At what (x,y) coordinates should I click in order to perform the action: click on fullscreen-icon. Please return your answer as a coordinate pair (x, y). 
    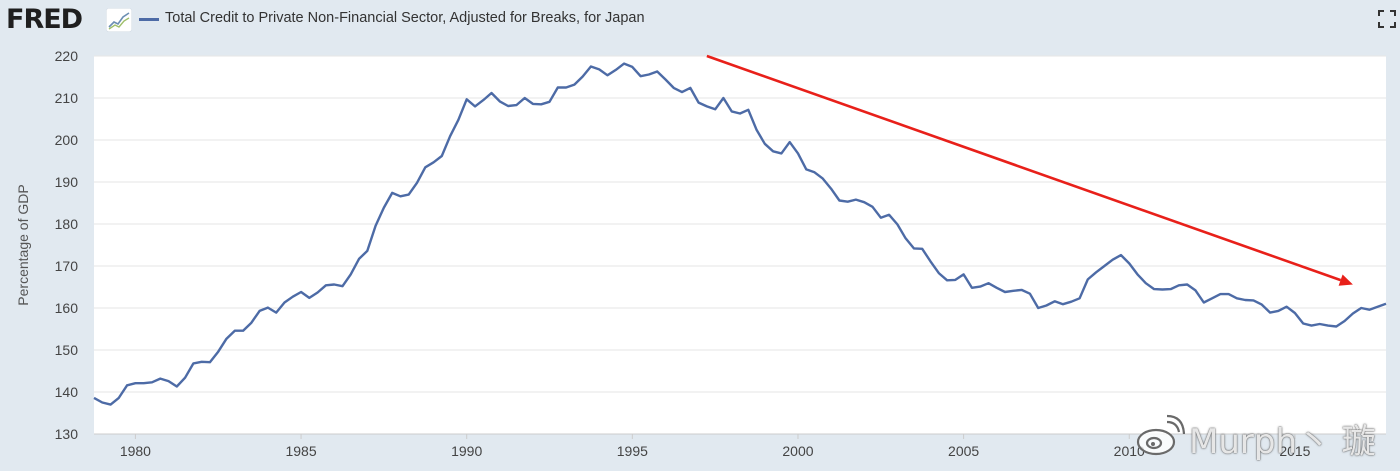
    Looking at the image, I should click on (1387, 19).